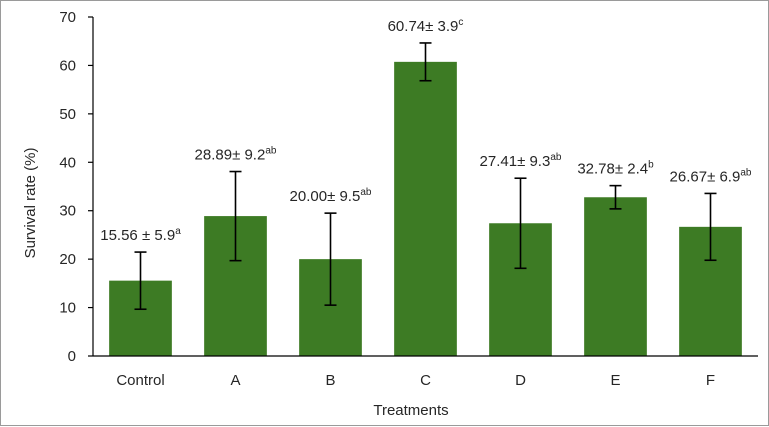 The image size is (769, 427). Describe the element at coordinates (140, 235) in the screenshot. I see `data-label: 15.56 ± 5.9a` at that location.